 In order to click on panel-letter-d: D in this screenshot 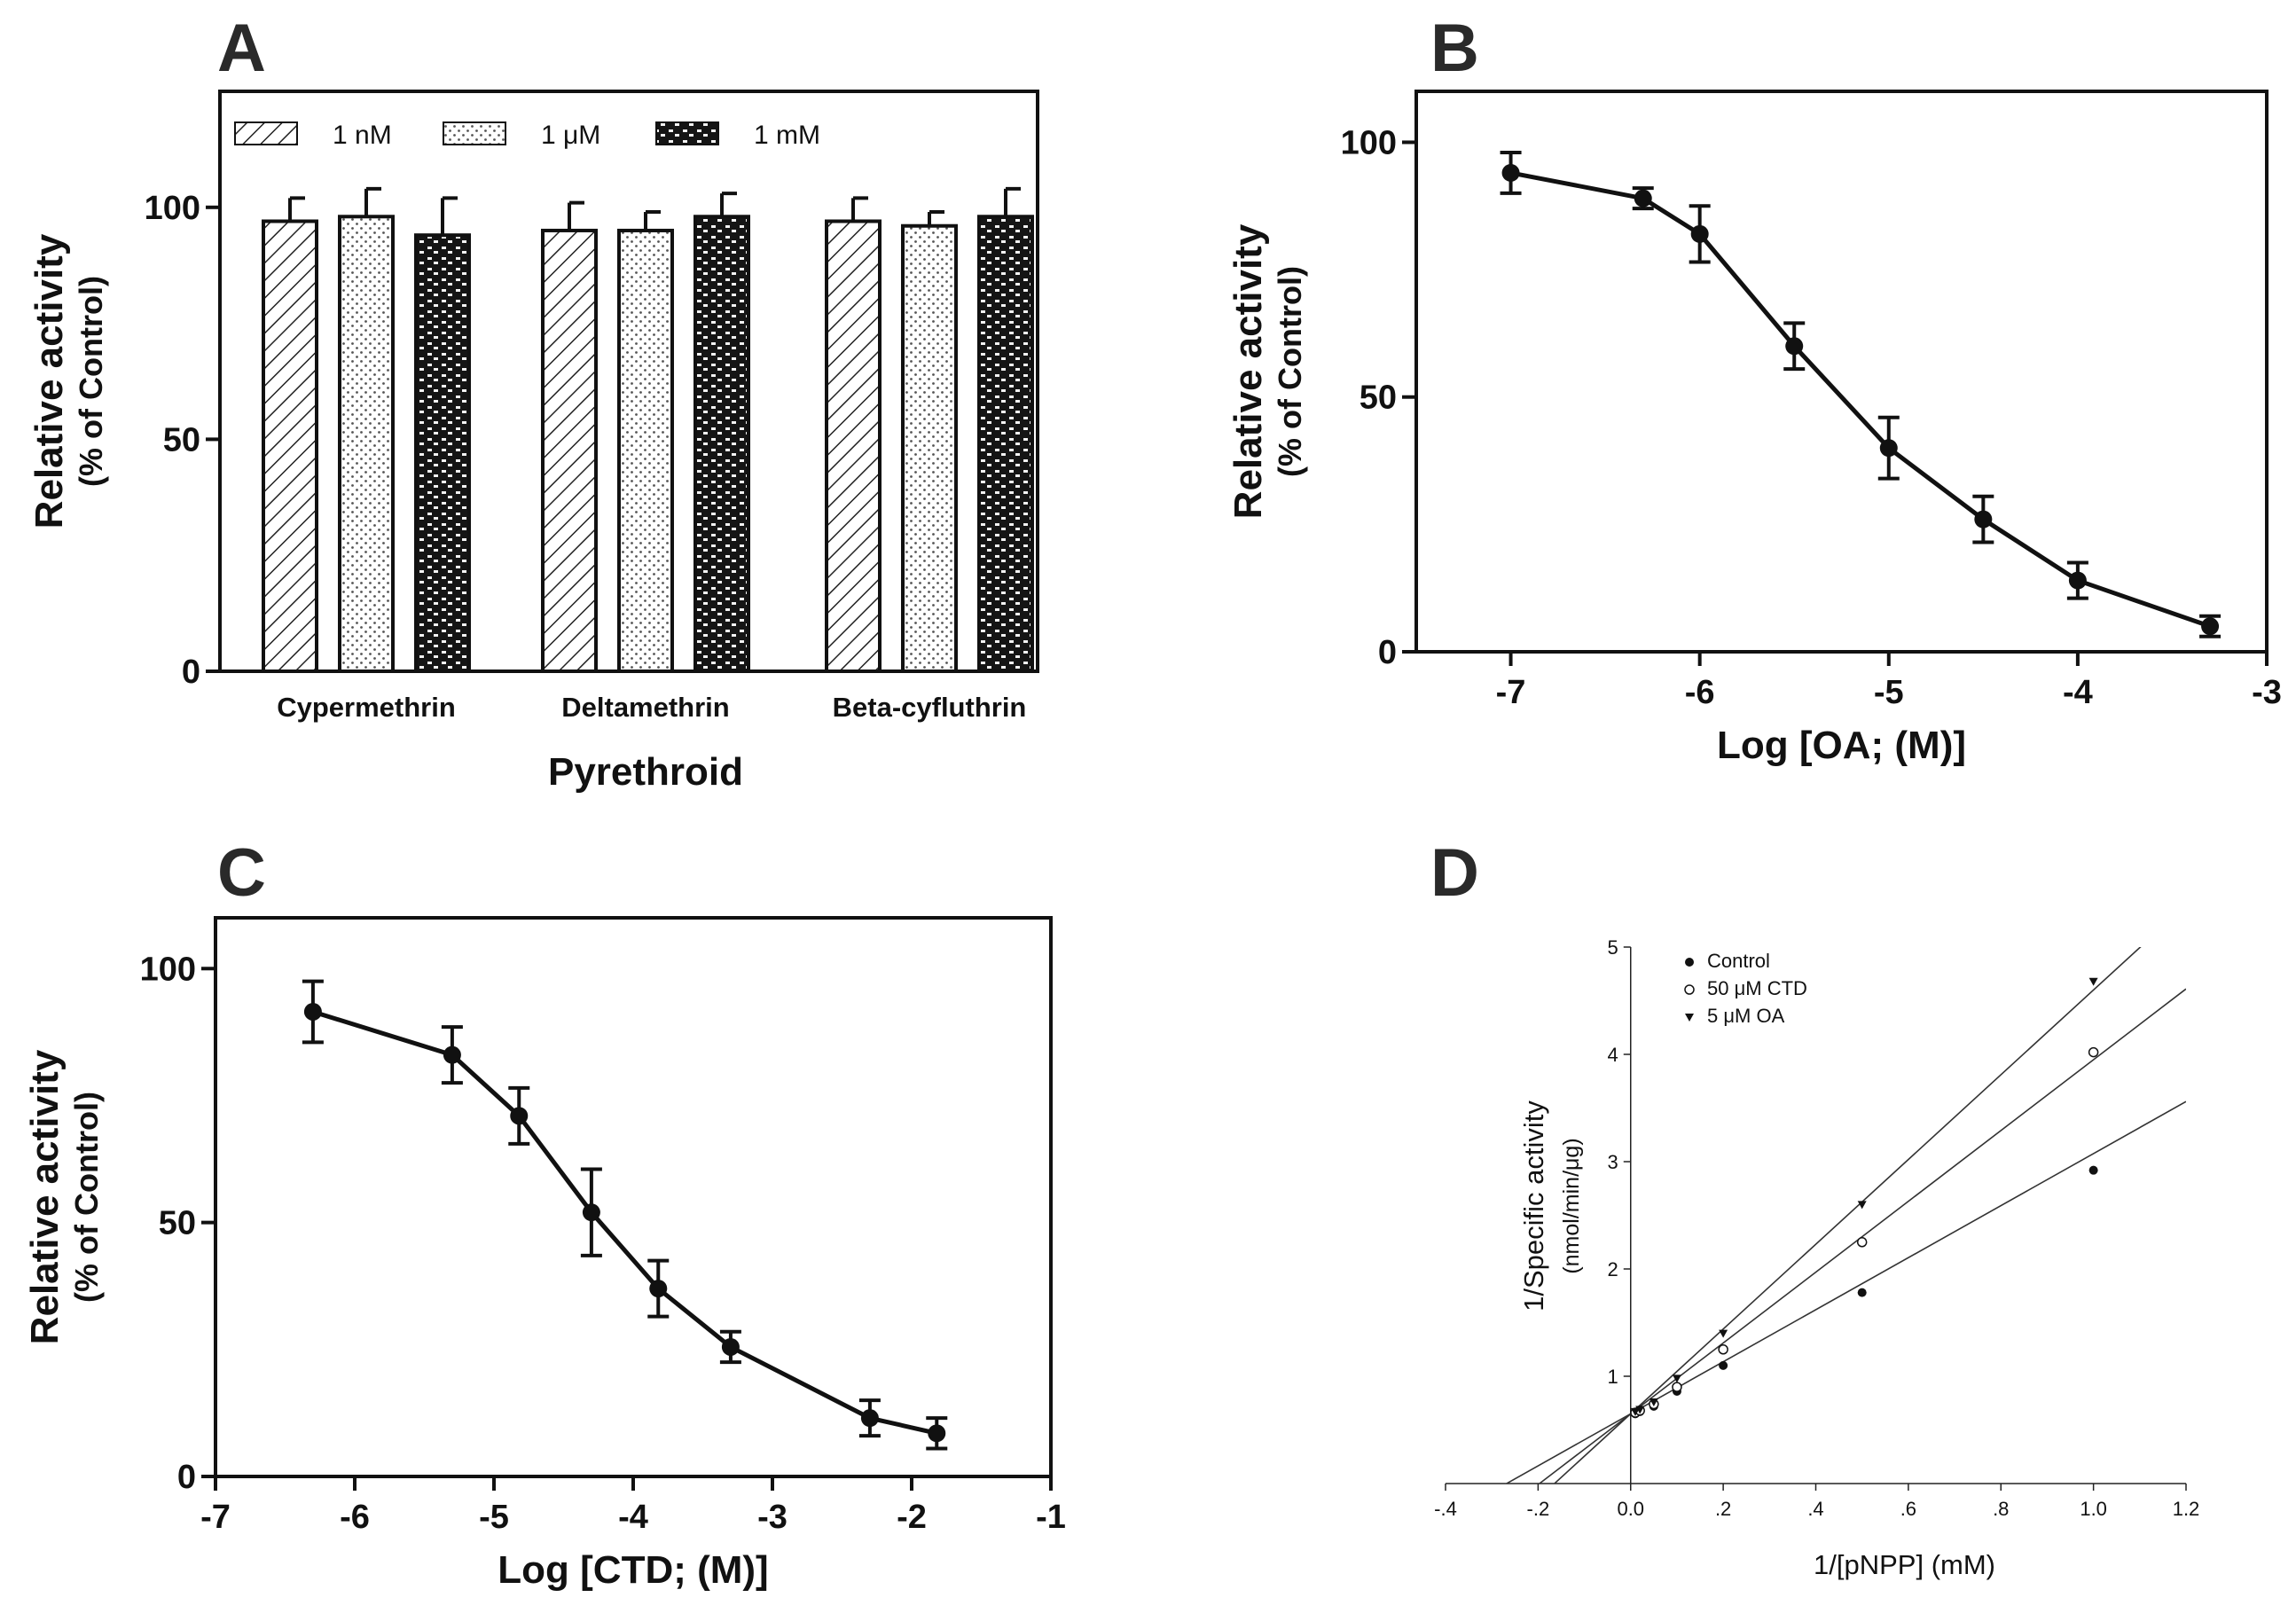, I will do `click(1454, 873)`.